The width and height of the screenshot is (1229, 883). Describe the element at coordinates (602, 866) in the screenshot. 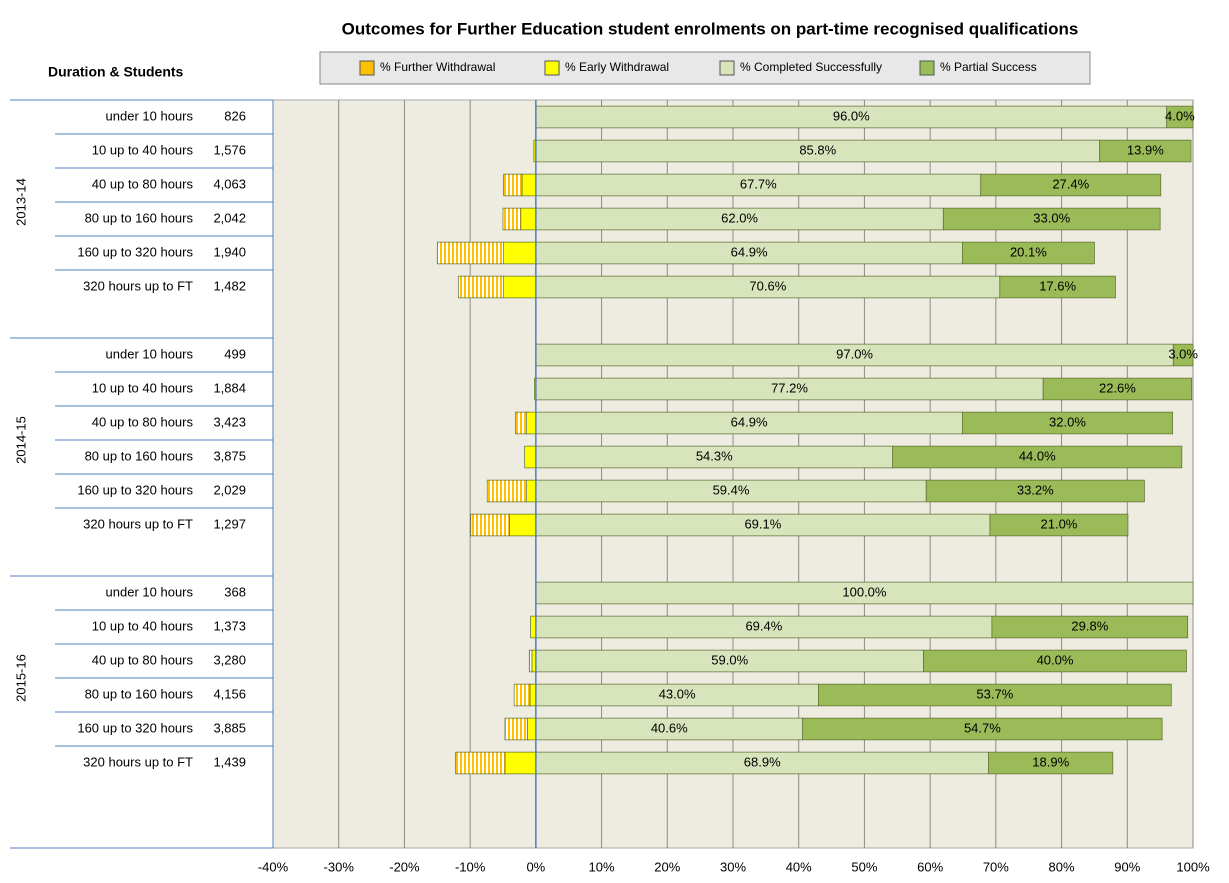

I see `x-tick-label: 10%` at that location.